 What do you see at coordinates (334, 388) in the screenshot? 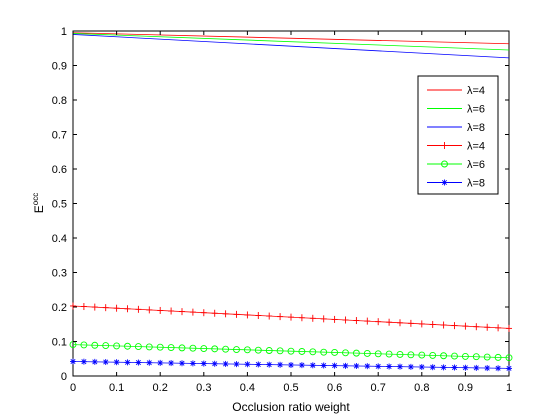
I see `x-tick-label: 0.6` at bounding box center [334, 388].